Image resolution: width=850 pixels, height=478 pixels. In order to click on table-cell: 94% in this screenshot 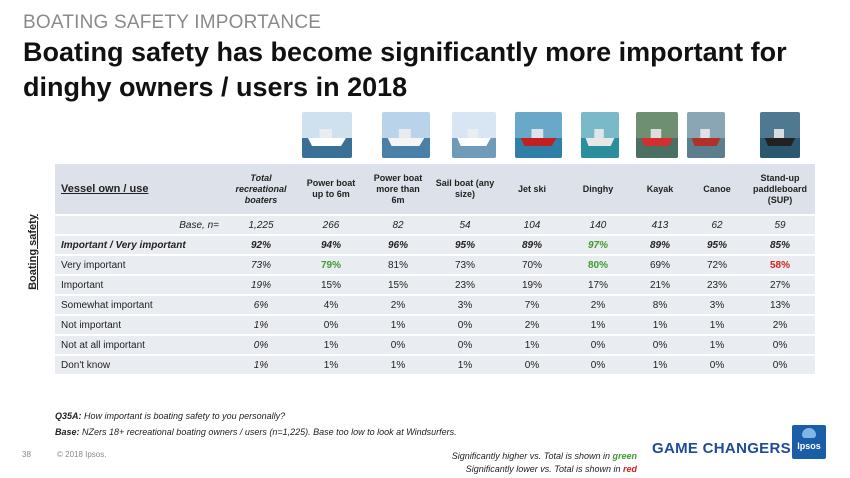, I will do `click(330, 245)`.